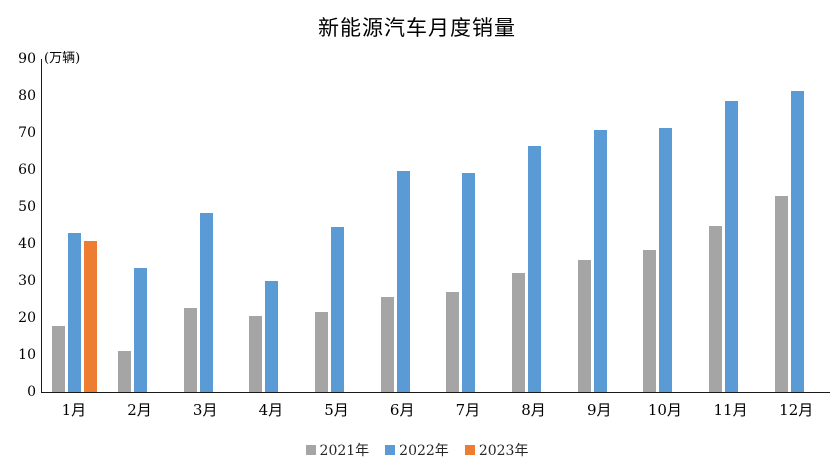 This screenshot has height=470, width=834. I want to click on y-axis-tick-label: 70, so click(27, 133).